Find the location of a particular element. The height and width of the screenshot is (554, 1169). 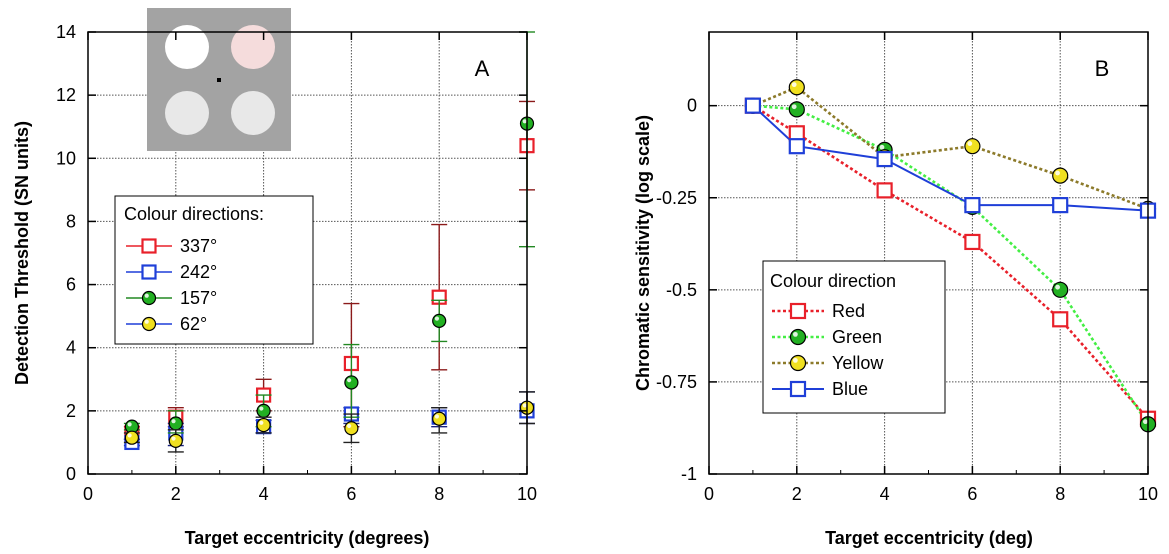

legend-item-337: 337° is located at coordinates (171, 246).